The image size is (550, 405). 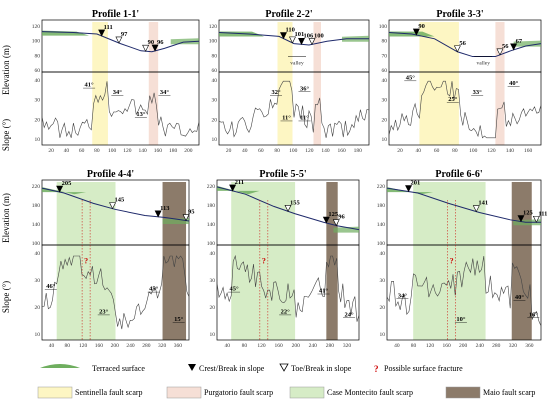 What do you see at coordinates (238, 392) in the screenshot?
I see `legend-purgatorio-label: Purgatorio fault scarp` at bounding box center [238, 392].